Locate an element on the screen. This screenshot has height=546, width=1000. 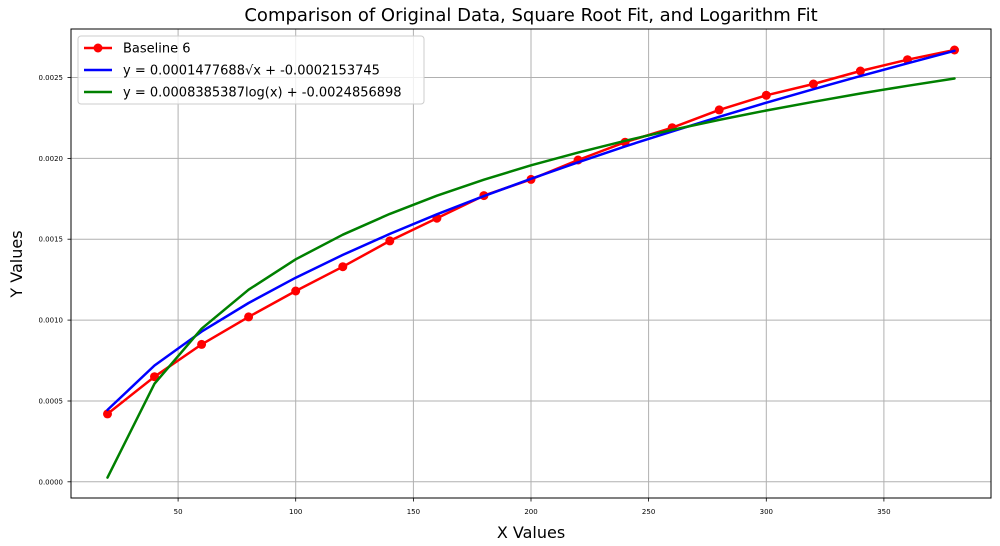
x-tick-label: 300 is located at coordinates (766, 512).